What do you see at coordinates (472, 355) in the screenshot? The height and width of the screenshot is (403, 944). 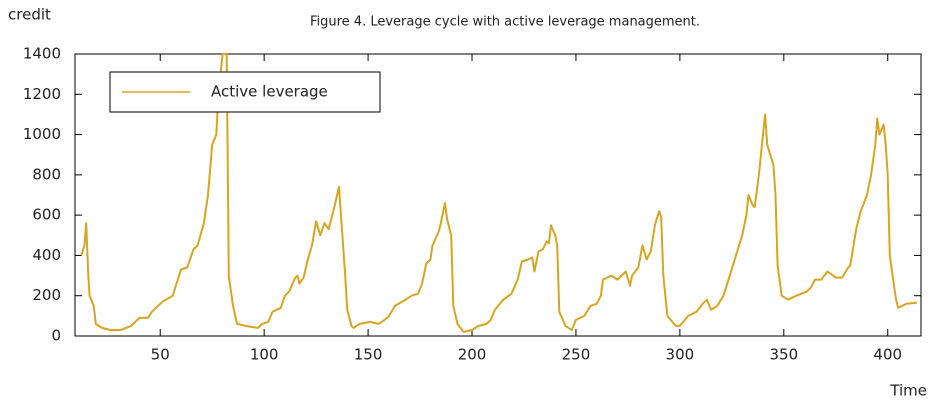 I see `x-tick-label: 200` at bounding box center [472, 355].